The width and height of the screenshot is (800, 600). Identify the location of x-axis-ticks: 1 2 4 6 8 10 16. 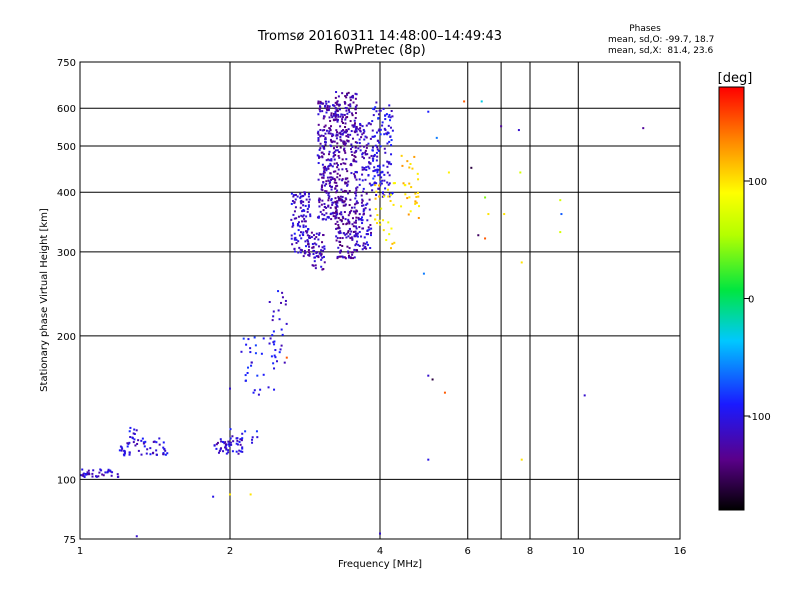
(382, 551).